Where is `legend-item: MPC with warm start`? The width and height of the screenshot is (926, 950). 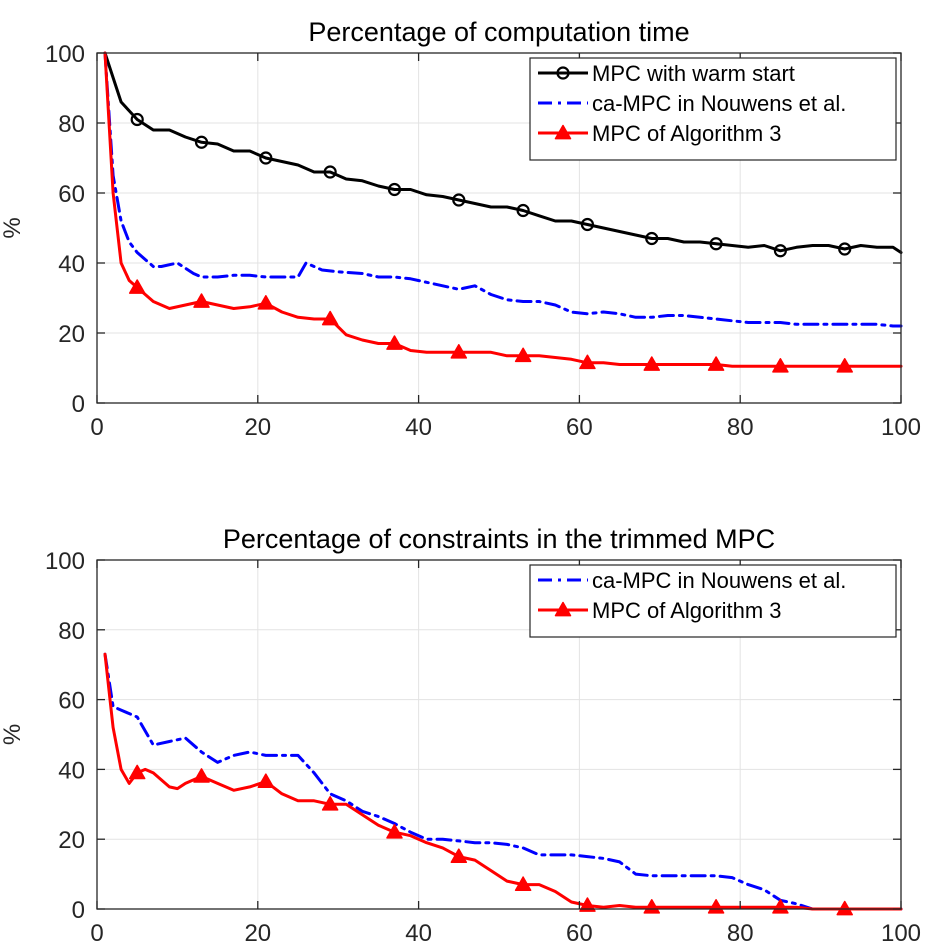 legend-item: MPC with warm start is located at coordinates (666, 73).